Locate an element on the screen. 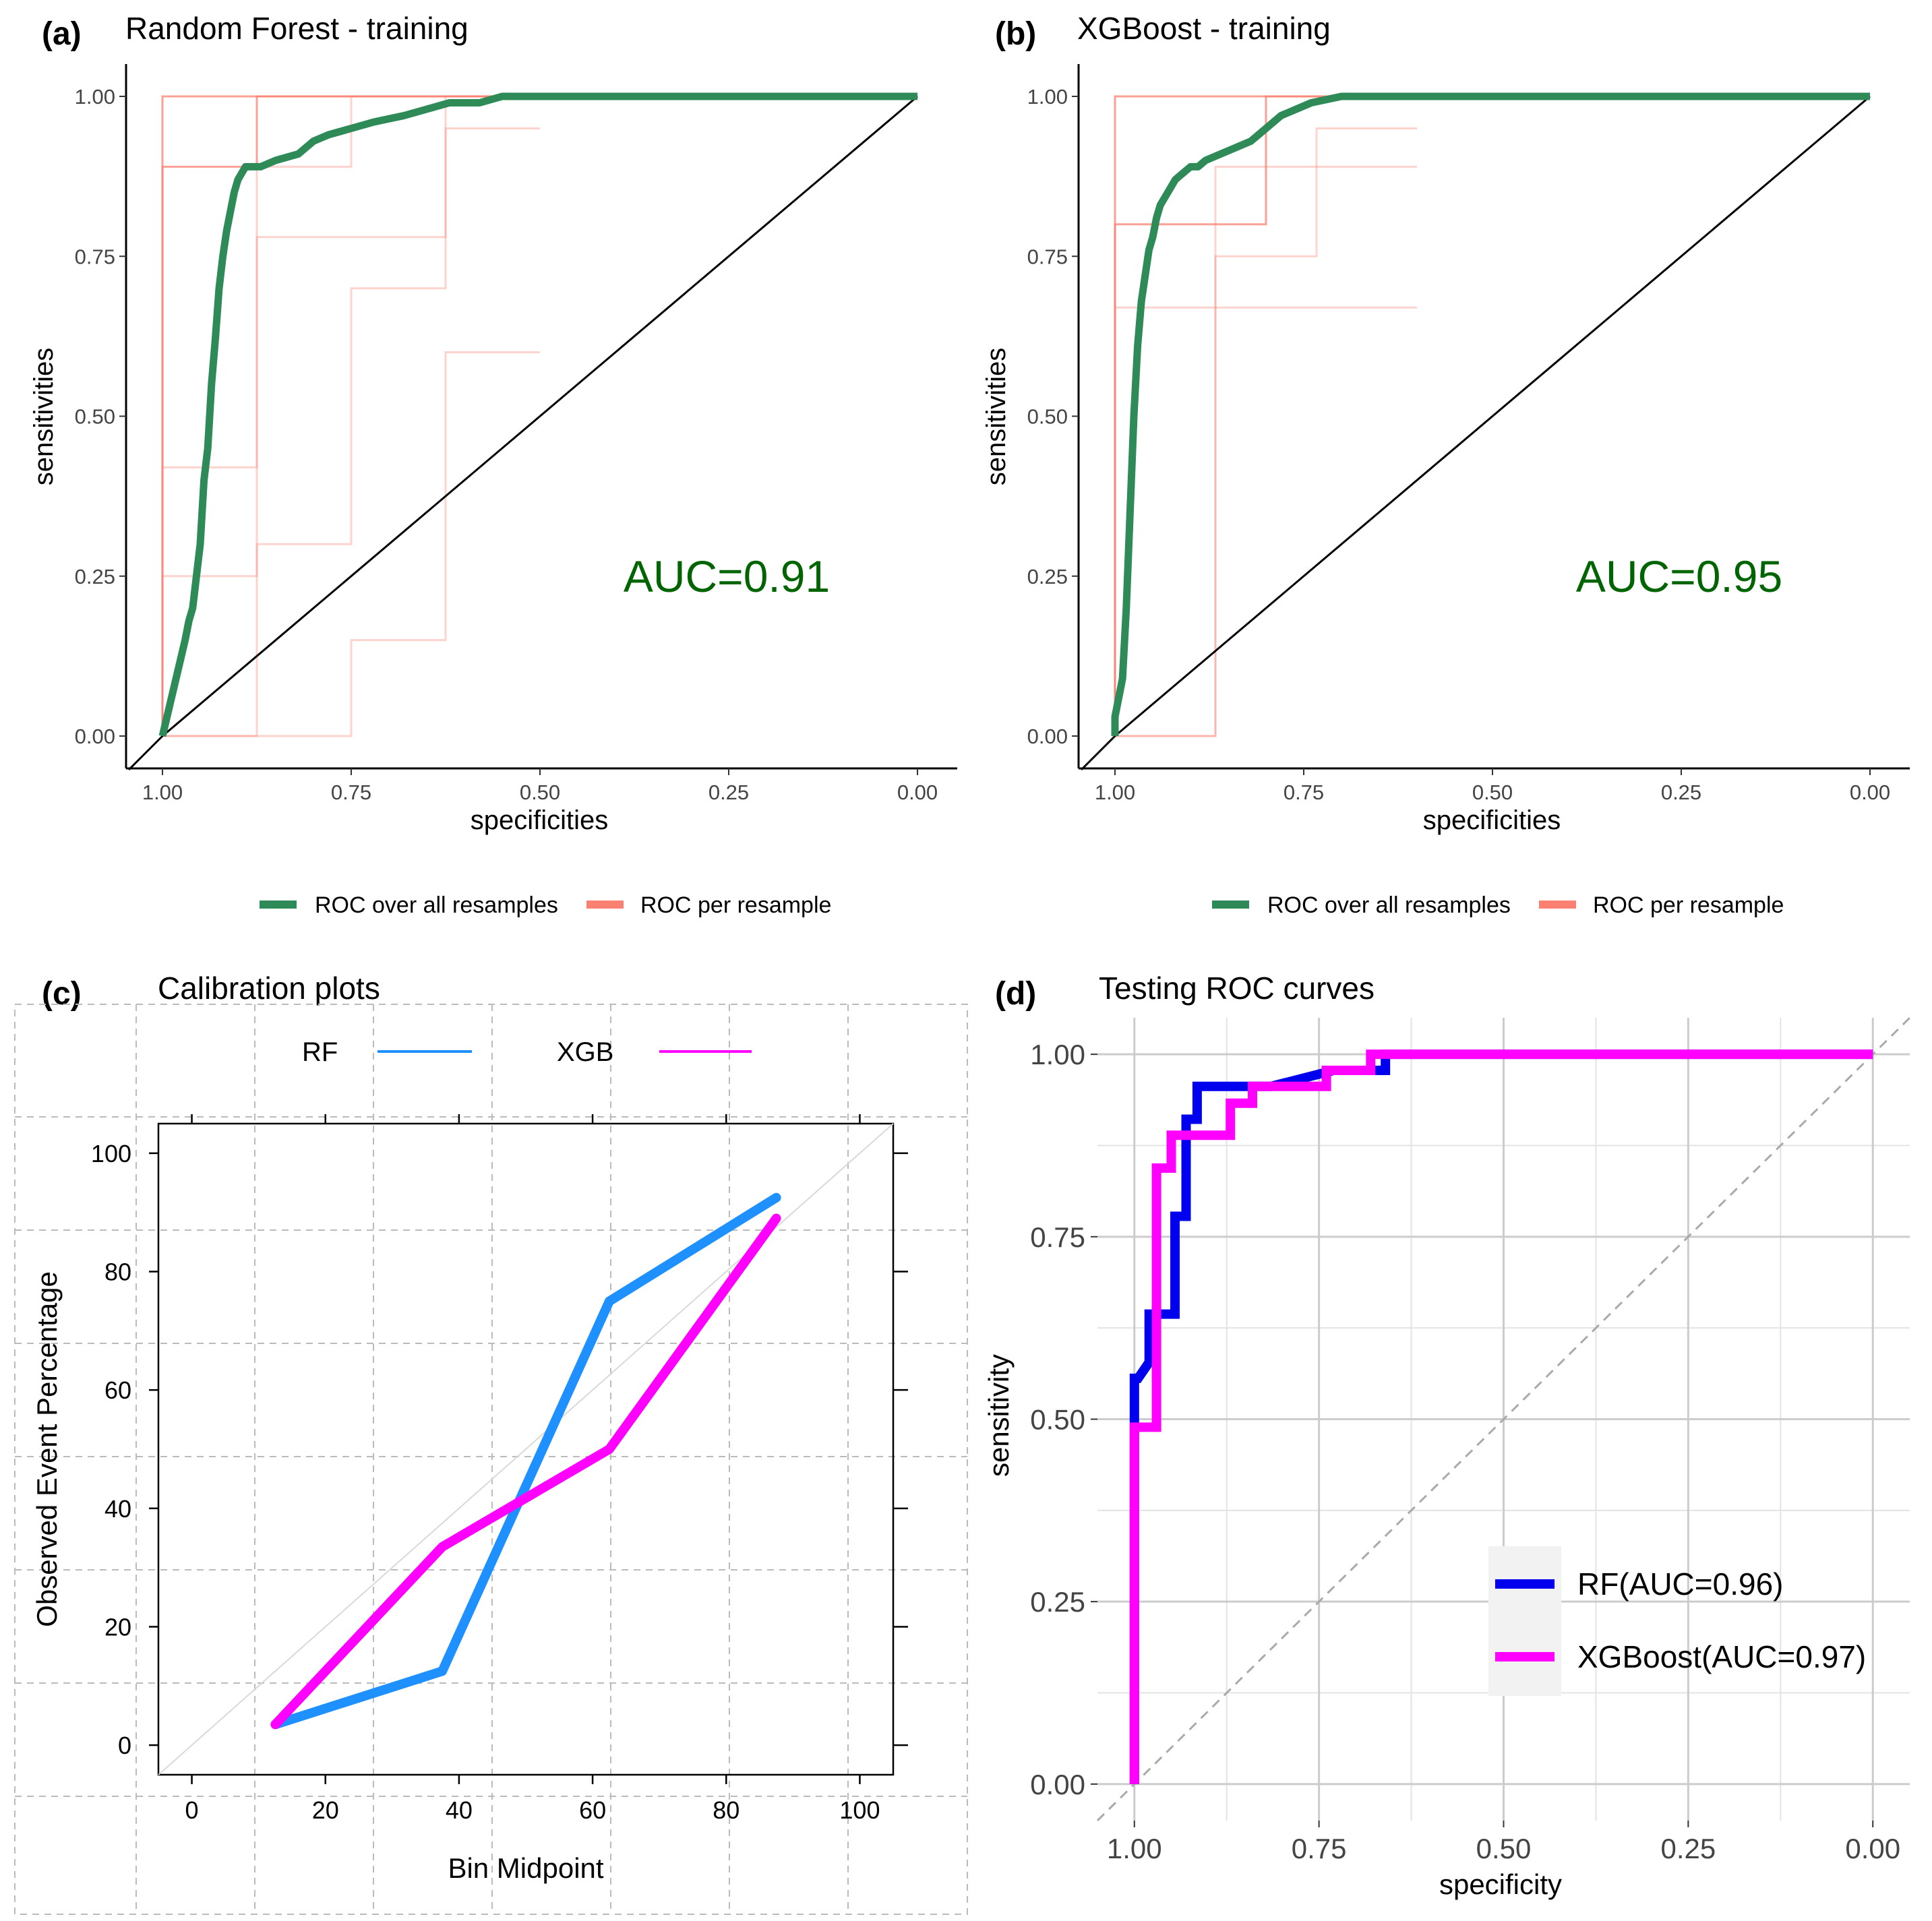 Image resolution: width=1932 pixels, height=1921 pixels. panel-d-y-ticks: 0.00 0.25 0.50 0.75 1.00 is located at coordinates (1063, 1419).